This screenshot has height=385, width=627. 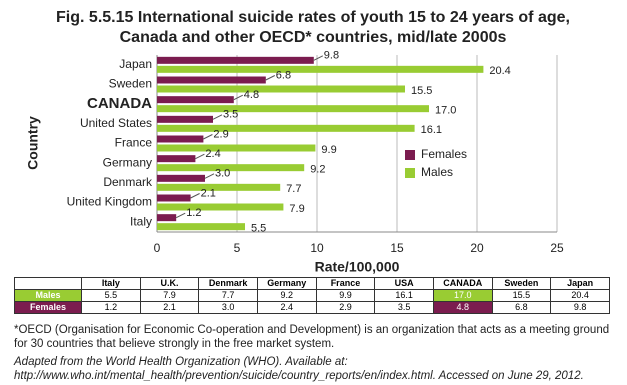 I want to click on data-label: 9.8, so click(x=331, y=56).